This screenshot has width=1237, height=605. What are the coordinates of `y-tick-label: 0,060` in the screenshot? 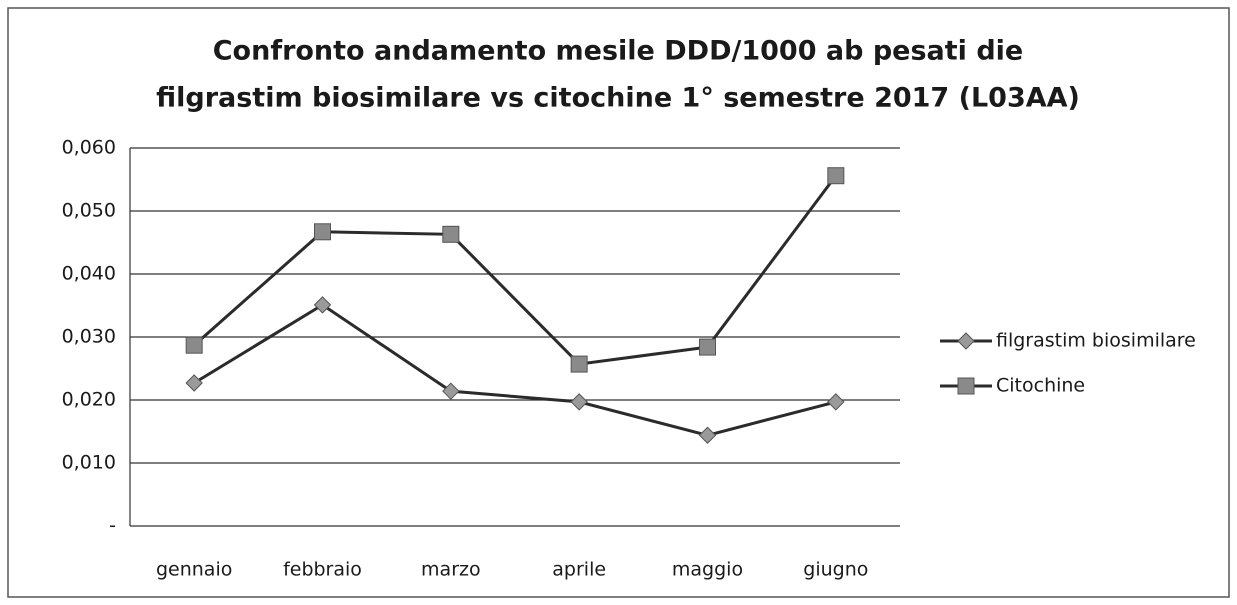 It's located at (89, 148).